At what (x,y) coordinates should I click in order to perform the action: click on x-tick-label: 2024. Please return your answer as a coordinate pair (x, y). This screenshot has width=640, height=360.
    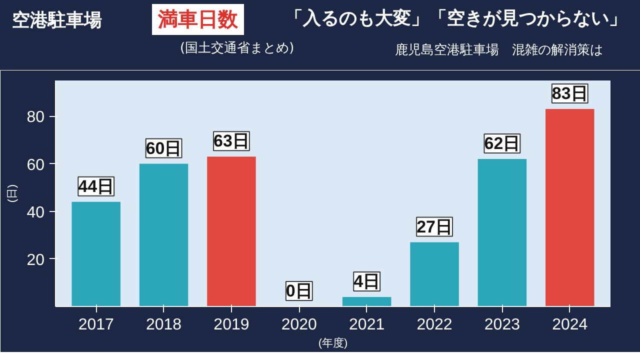
    Looking at the image, I should click on (570, 325).